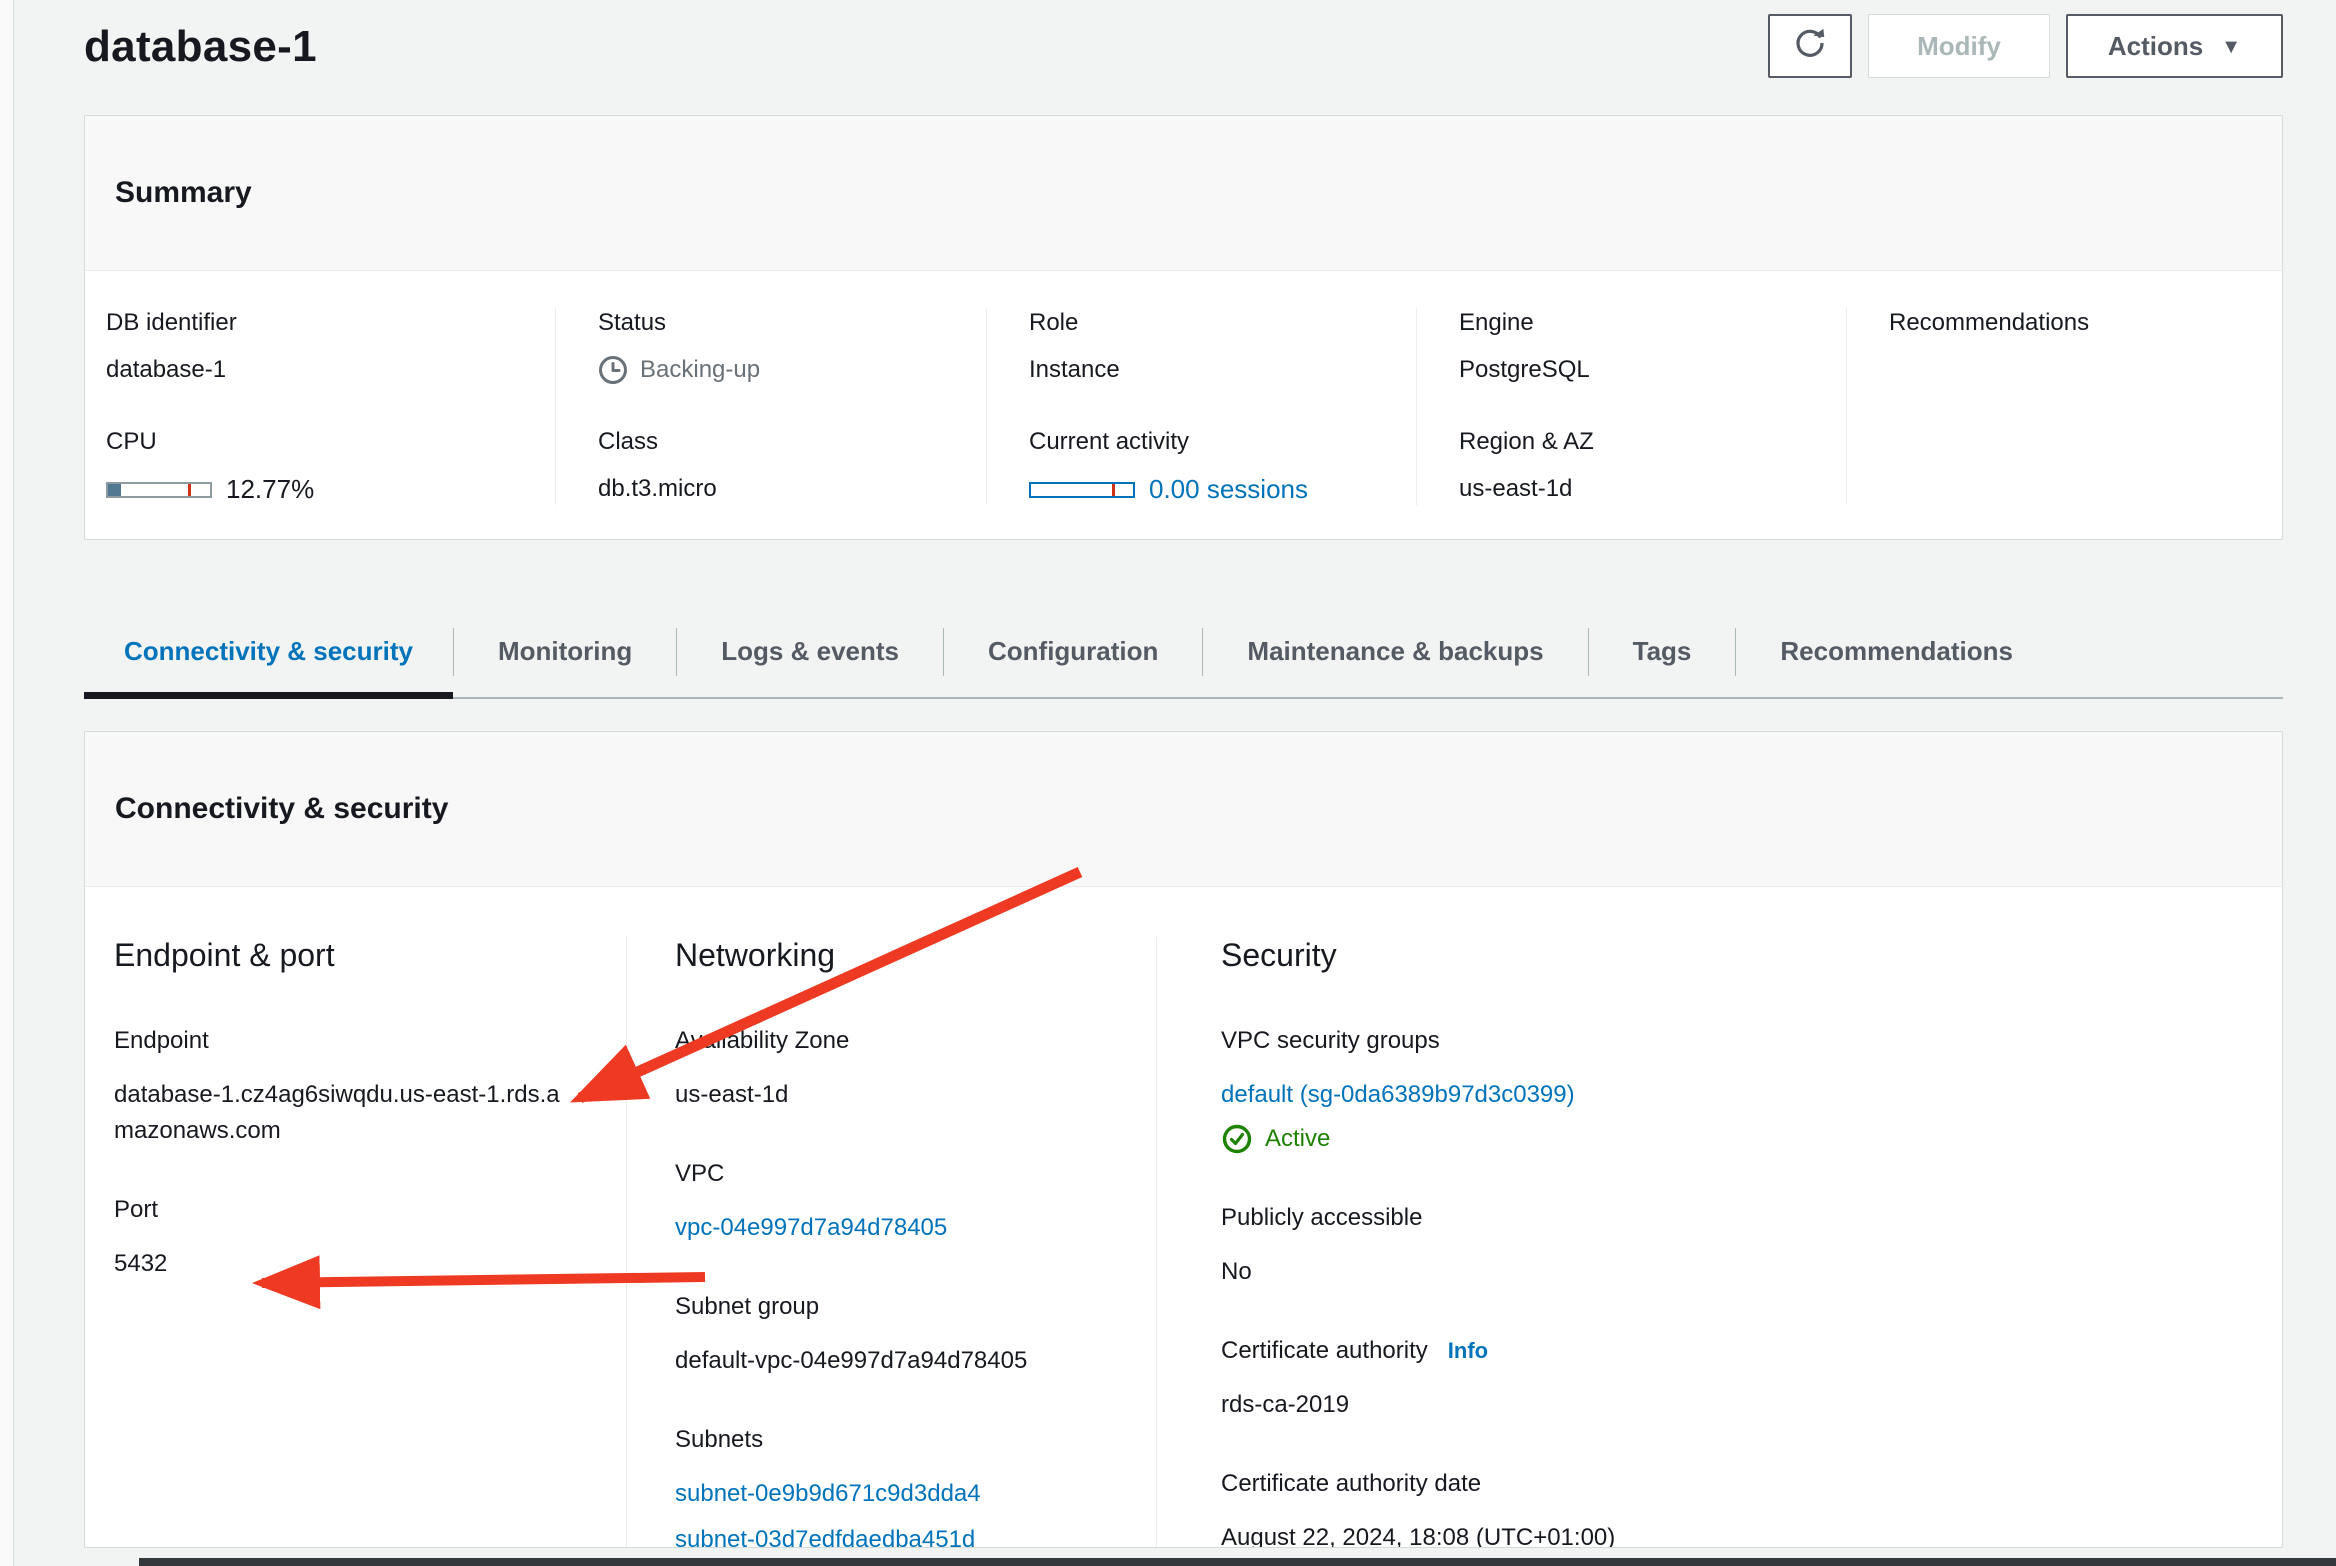 The width and height of the screenshot is (2336, 1566). What do you see at coordinates (851, 1360) in the screenshot?
I see `subnet-group-value: default-vpc-04e997d7a94d78405` at bounding box center [851, 1360].